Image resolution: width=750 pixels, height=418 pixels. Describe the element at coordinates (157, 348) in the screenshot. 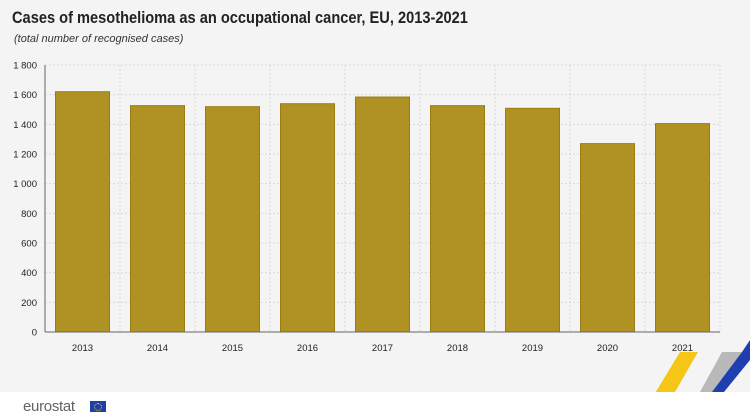

I see `x-tick-label: 2014` at that location.